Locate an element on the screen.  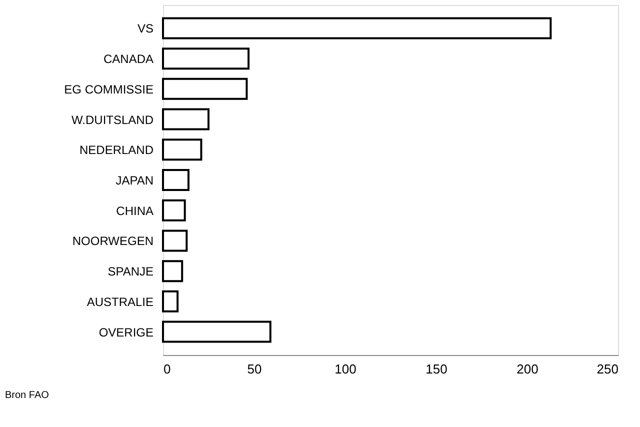
y-tick-label: EG COMMISSIE is located at coordinates (109, 89).